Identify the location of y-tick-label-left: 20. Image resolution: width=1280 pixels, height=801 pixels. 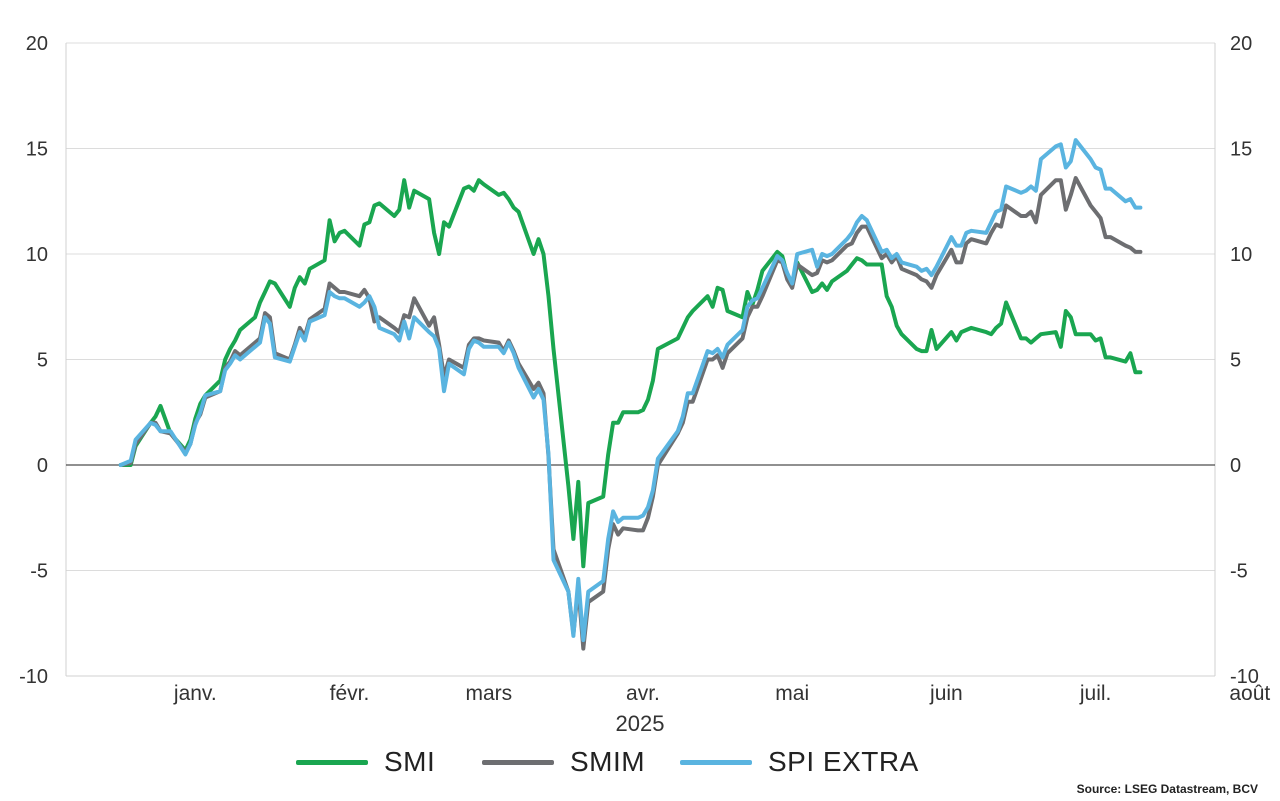
(37, 44).